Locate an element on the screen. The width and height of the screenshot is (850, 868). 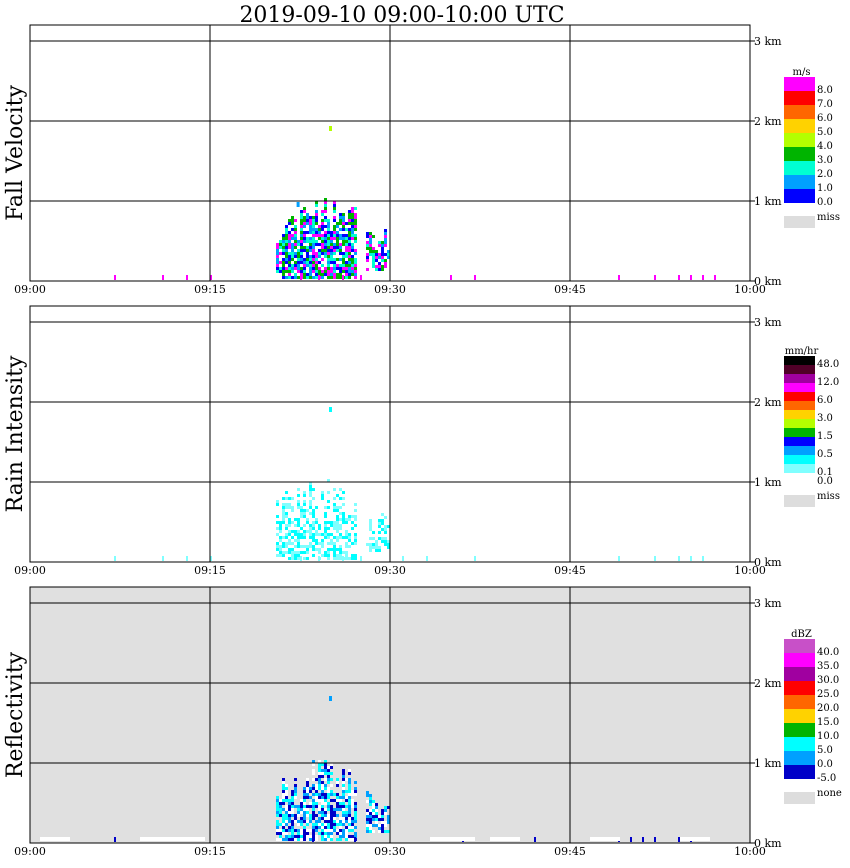
colorbar-swatch is located at coordinates (799, 716).